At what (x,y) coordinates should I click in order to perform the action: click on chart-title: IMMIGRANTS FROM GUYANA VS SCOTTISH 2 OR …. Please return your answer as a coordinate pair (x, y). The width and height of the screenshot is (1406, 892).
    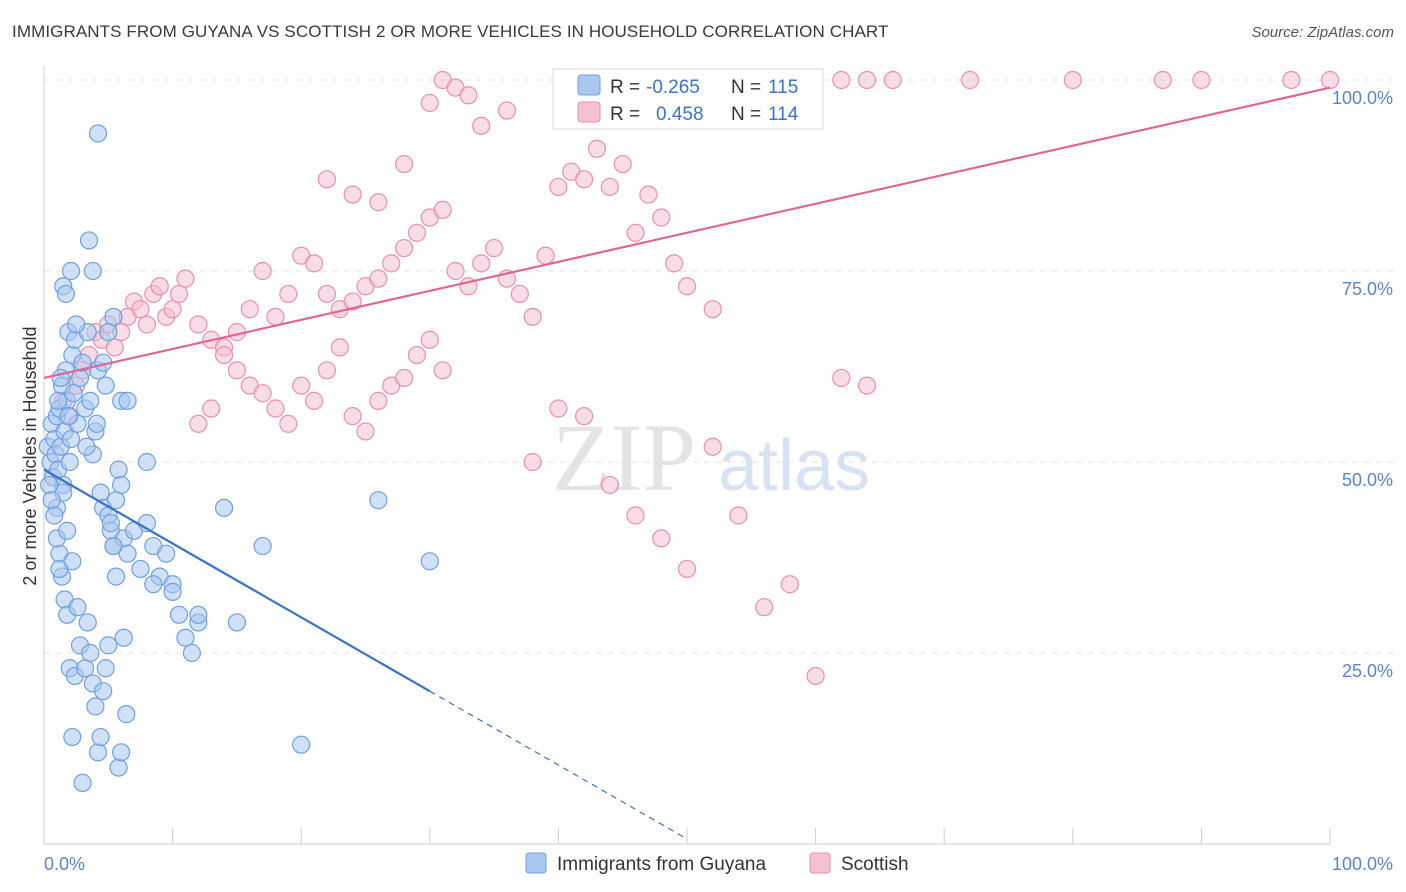
    Looking at the image, I should click on (450, 31).